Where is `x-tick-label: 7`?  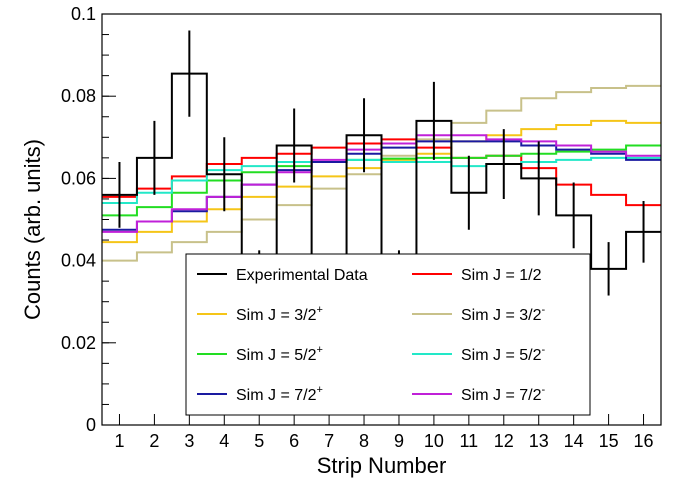 x-tick-label: 7 is located at coordinates (329, 441).